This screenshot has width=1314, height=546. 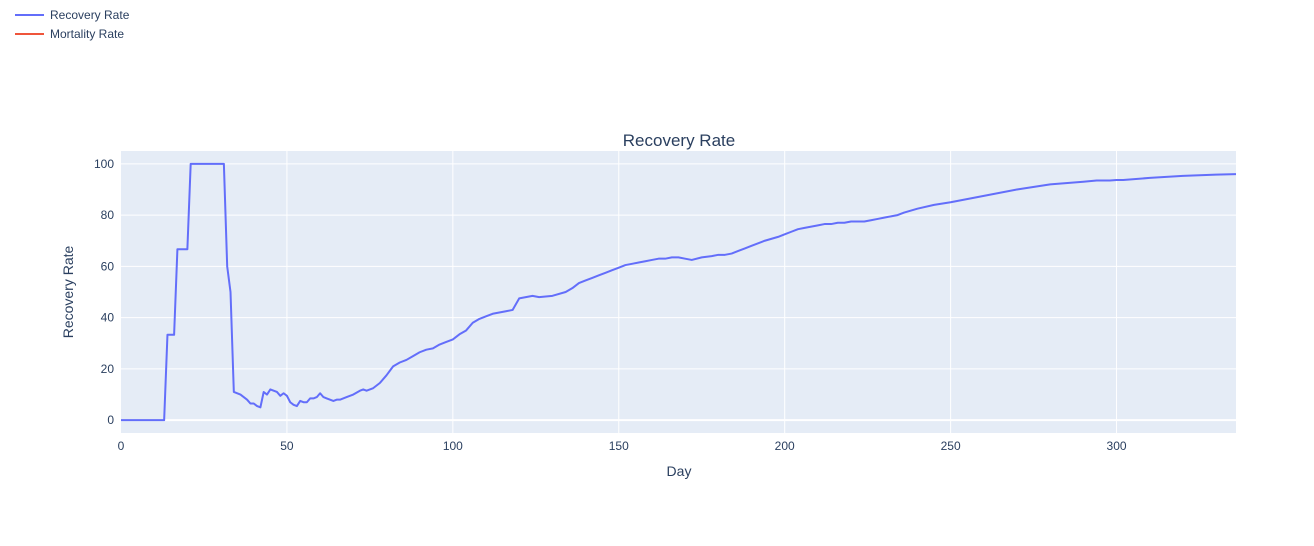 I want to click on x-tick-label: 250, so click(x=951, y=446).